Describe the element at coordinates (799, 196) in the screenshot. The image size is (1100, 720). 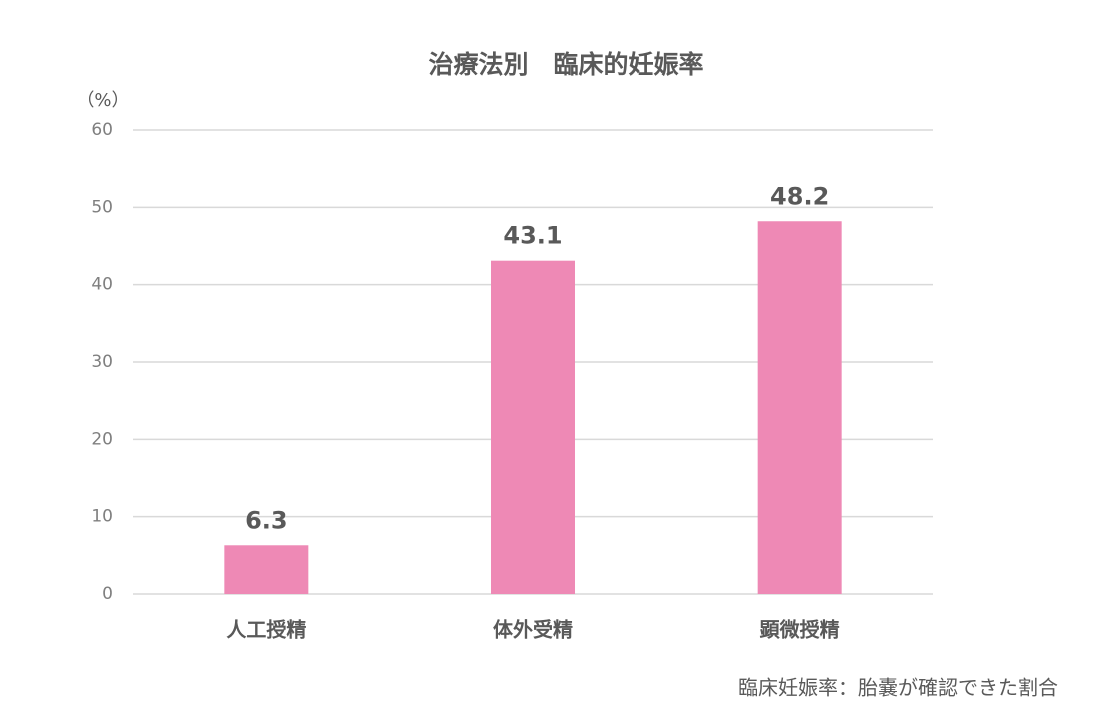
I see `value-label: 48.2` at that location.